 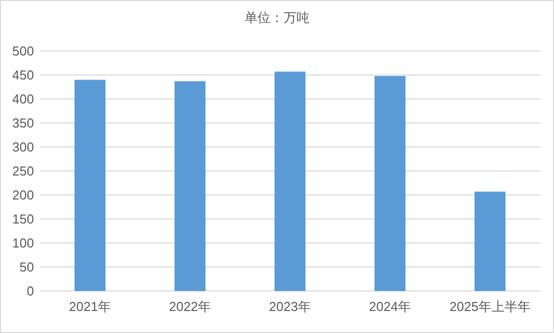 What do you see at coordinates (23, 171) in the screenshot?
I see `y-tick-label: 250` at bounding box center [23, 171].